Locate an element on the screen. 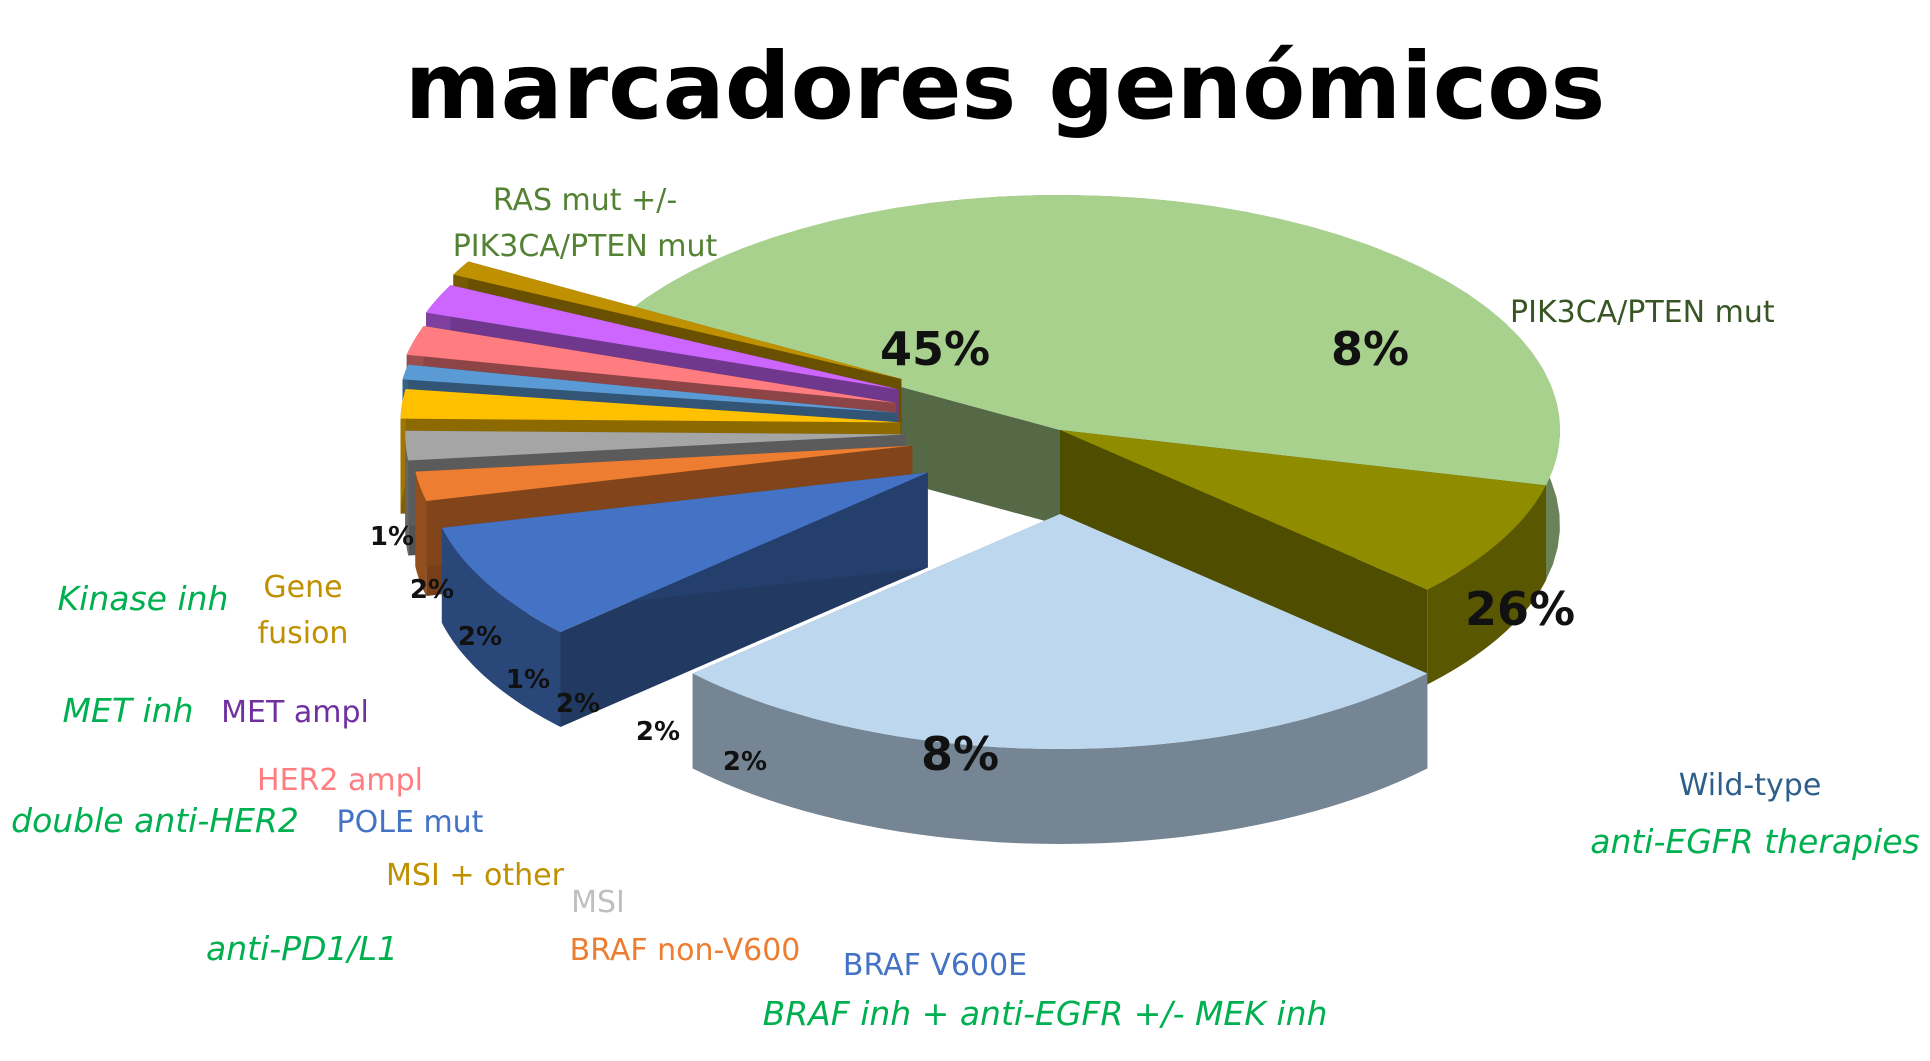 This screenshot has width=1930, height=1061. slice-category-label: BRAF non-V600 is located at coordinates (685, 950).